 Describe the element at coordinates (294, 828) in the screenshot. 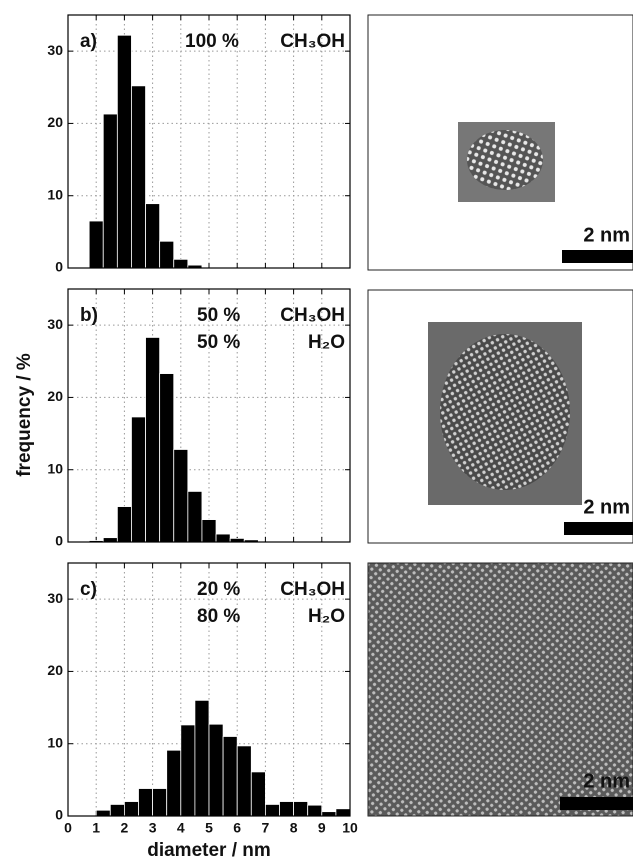

I see `x-tick-label: 8` at that location.